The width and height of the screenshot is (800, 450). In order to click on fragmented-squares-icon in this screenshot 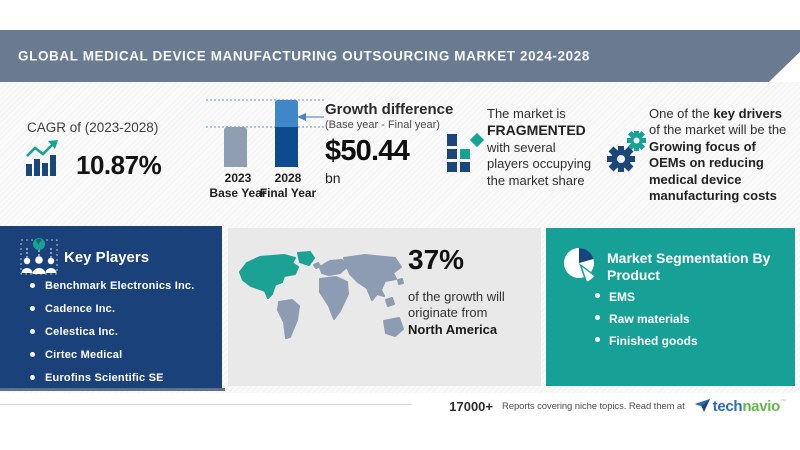, I will do `click(466, 152)`.